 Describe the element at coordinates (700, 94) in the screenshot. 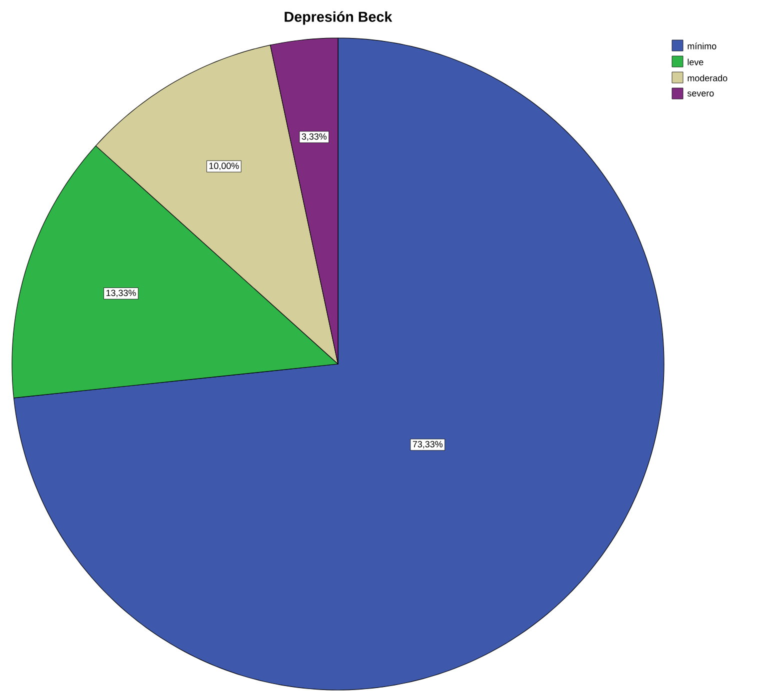

I see `legend-label: severo` at that location.